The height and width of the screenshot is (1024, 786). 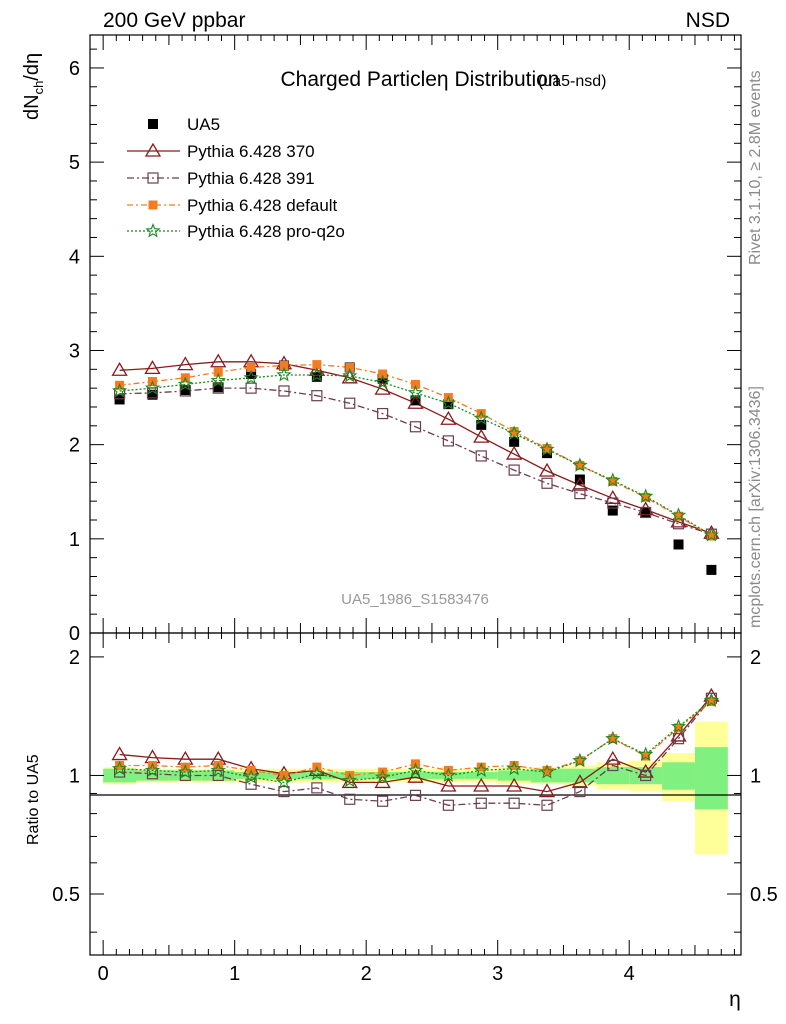 I want to click on rivet-label: Rivet 3.1.10, ≥ 2.8M events, so click(x=755, y=167).